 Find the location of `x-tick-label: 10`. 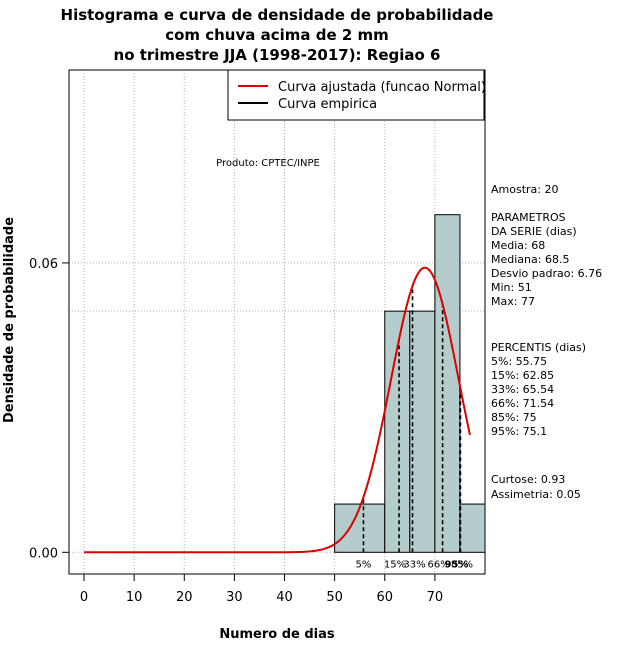

x-tick-label: 10 is located at coordinates (134, 597).